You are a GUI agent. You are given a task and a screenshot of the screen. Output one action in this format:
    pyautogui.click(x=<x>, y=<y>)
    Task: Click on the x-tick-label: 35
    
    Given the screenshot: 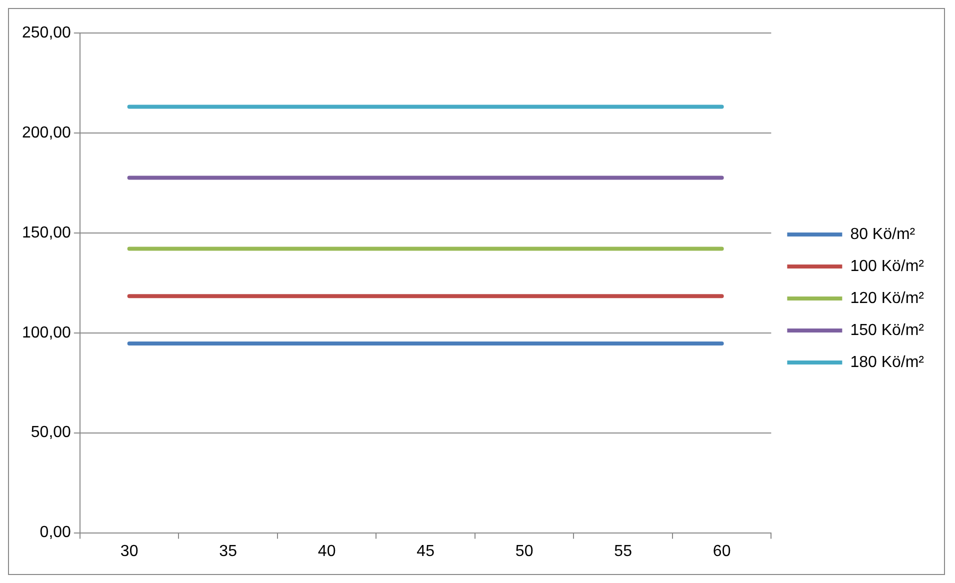 What is the action you would take?
    pyautogui.click(x=228, y=551)
    